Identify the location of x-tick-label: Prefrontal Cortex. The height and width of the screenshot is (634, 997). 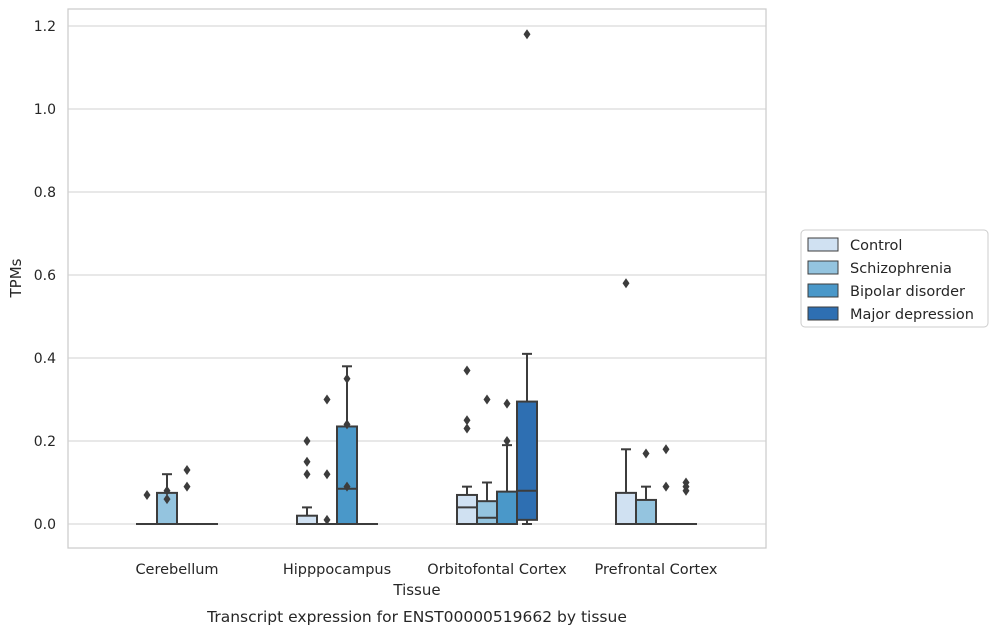
(656, 570).